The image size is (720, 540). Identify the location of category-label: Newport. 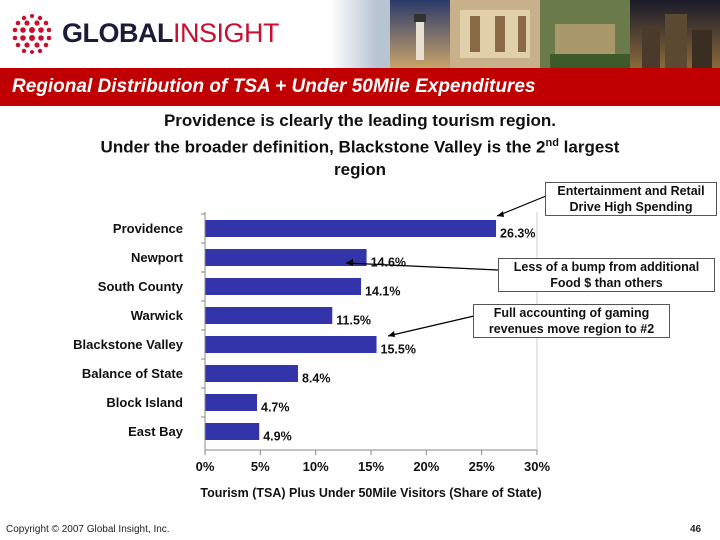
(157, 257).